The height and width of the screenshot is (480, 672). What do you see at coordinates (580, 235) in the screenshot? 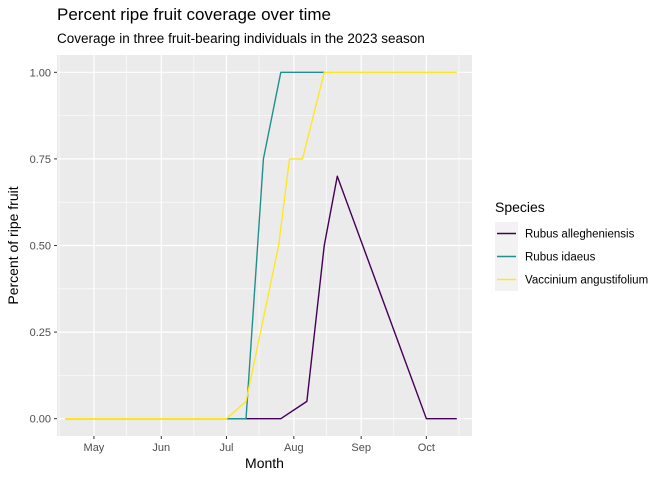
I see `legend-label: Rubus allegheniensis` at bounding box center [580, 235].